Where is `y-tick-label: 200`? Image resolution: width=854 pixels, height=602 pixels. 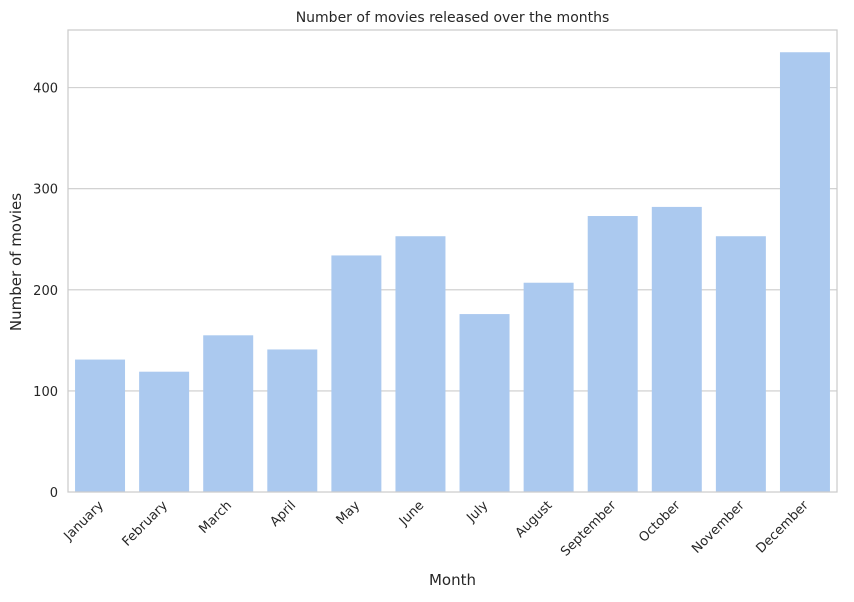 y-tick-label: 200 is located at coordinates (45, 291).